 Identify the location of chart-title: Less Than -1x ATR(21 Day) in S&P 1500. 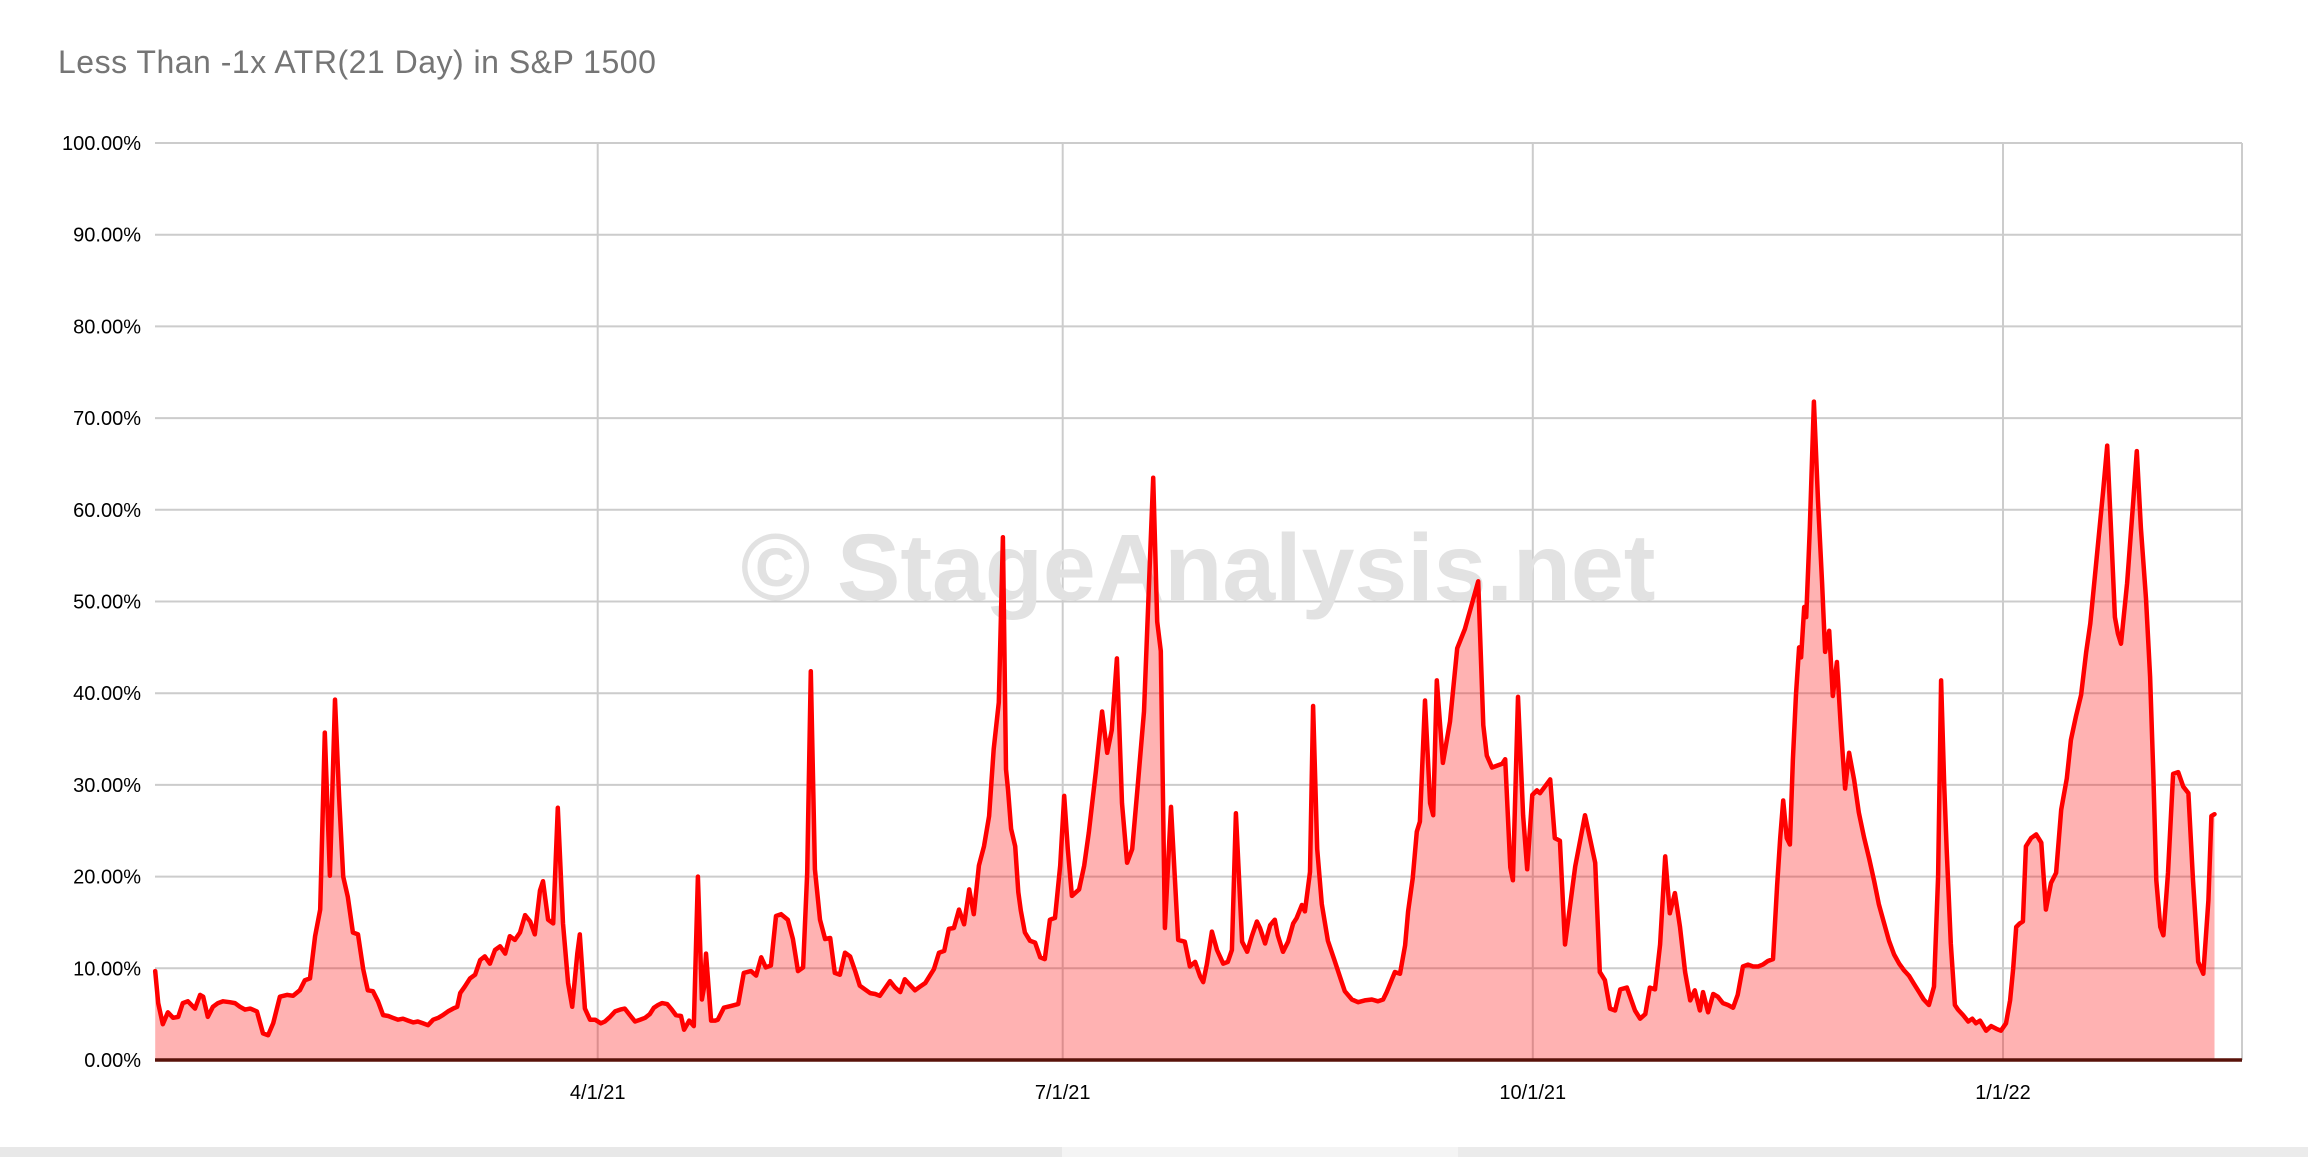
(357, 62).